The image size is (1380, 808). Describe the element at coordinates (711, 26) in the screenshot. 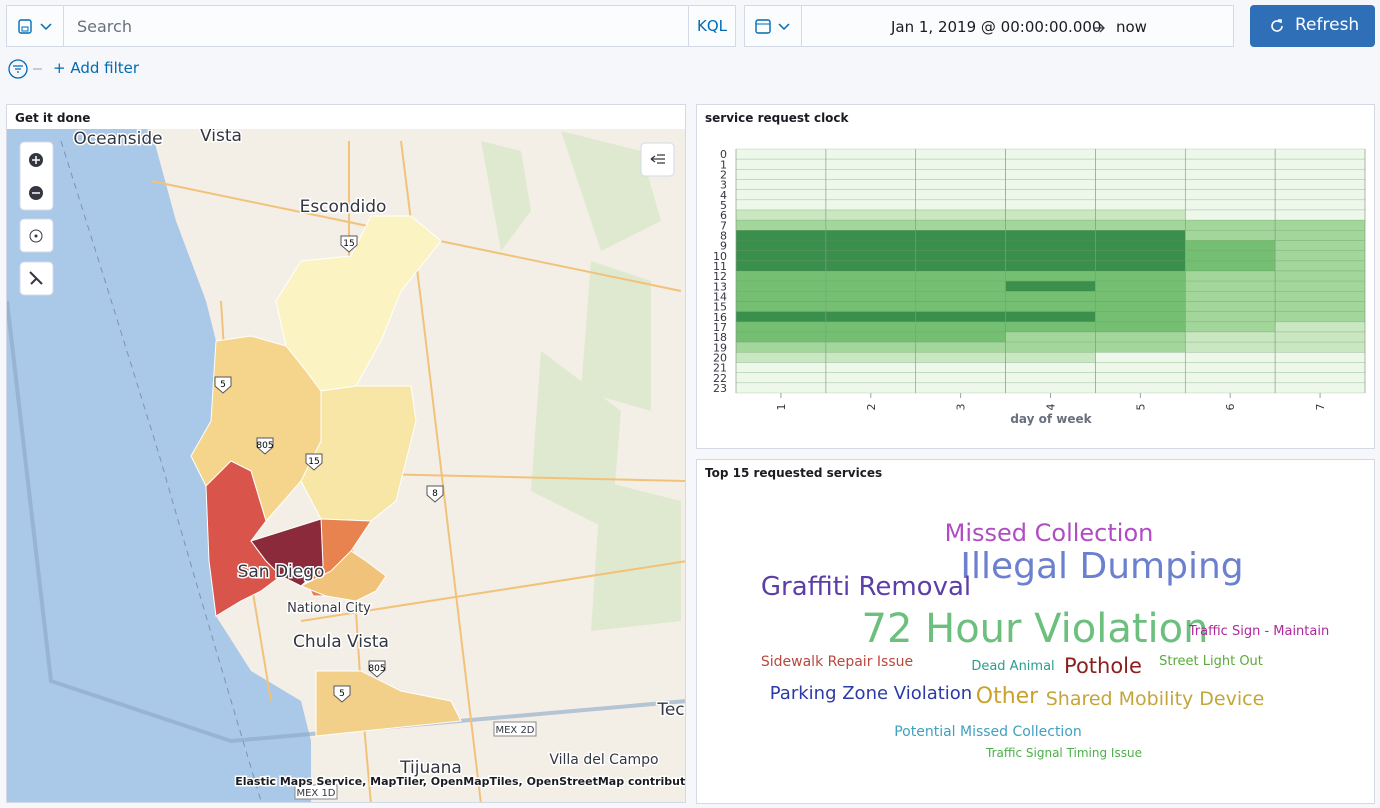

I see `language-toggle: KQL` at that location.